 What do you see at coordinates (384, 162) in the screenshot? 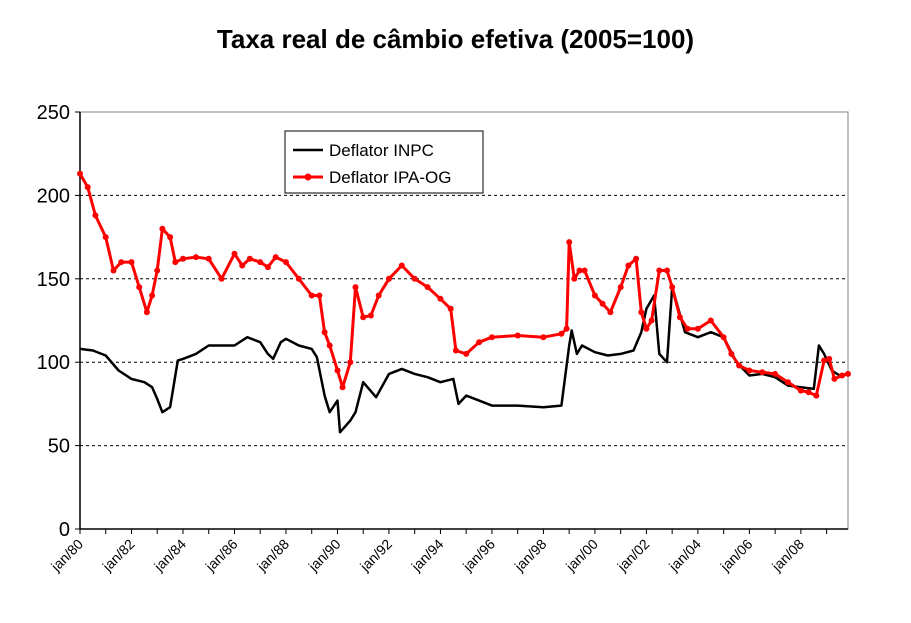
I see `legend: Deflator INPC Deflator IPA-OG` at bounding box center [384, 162].